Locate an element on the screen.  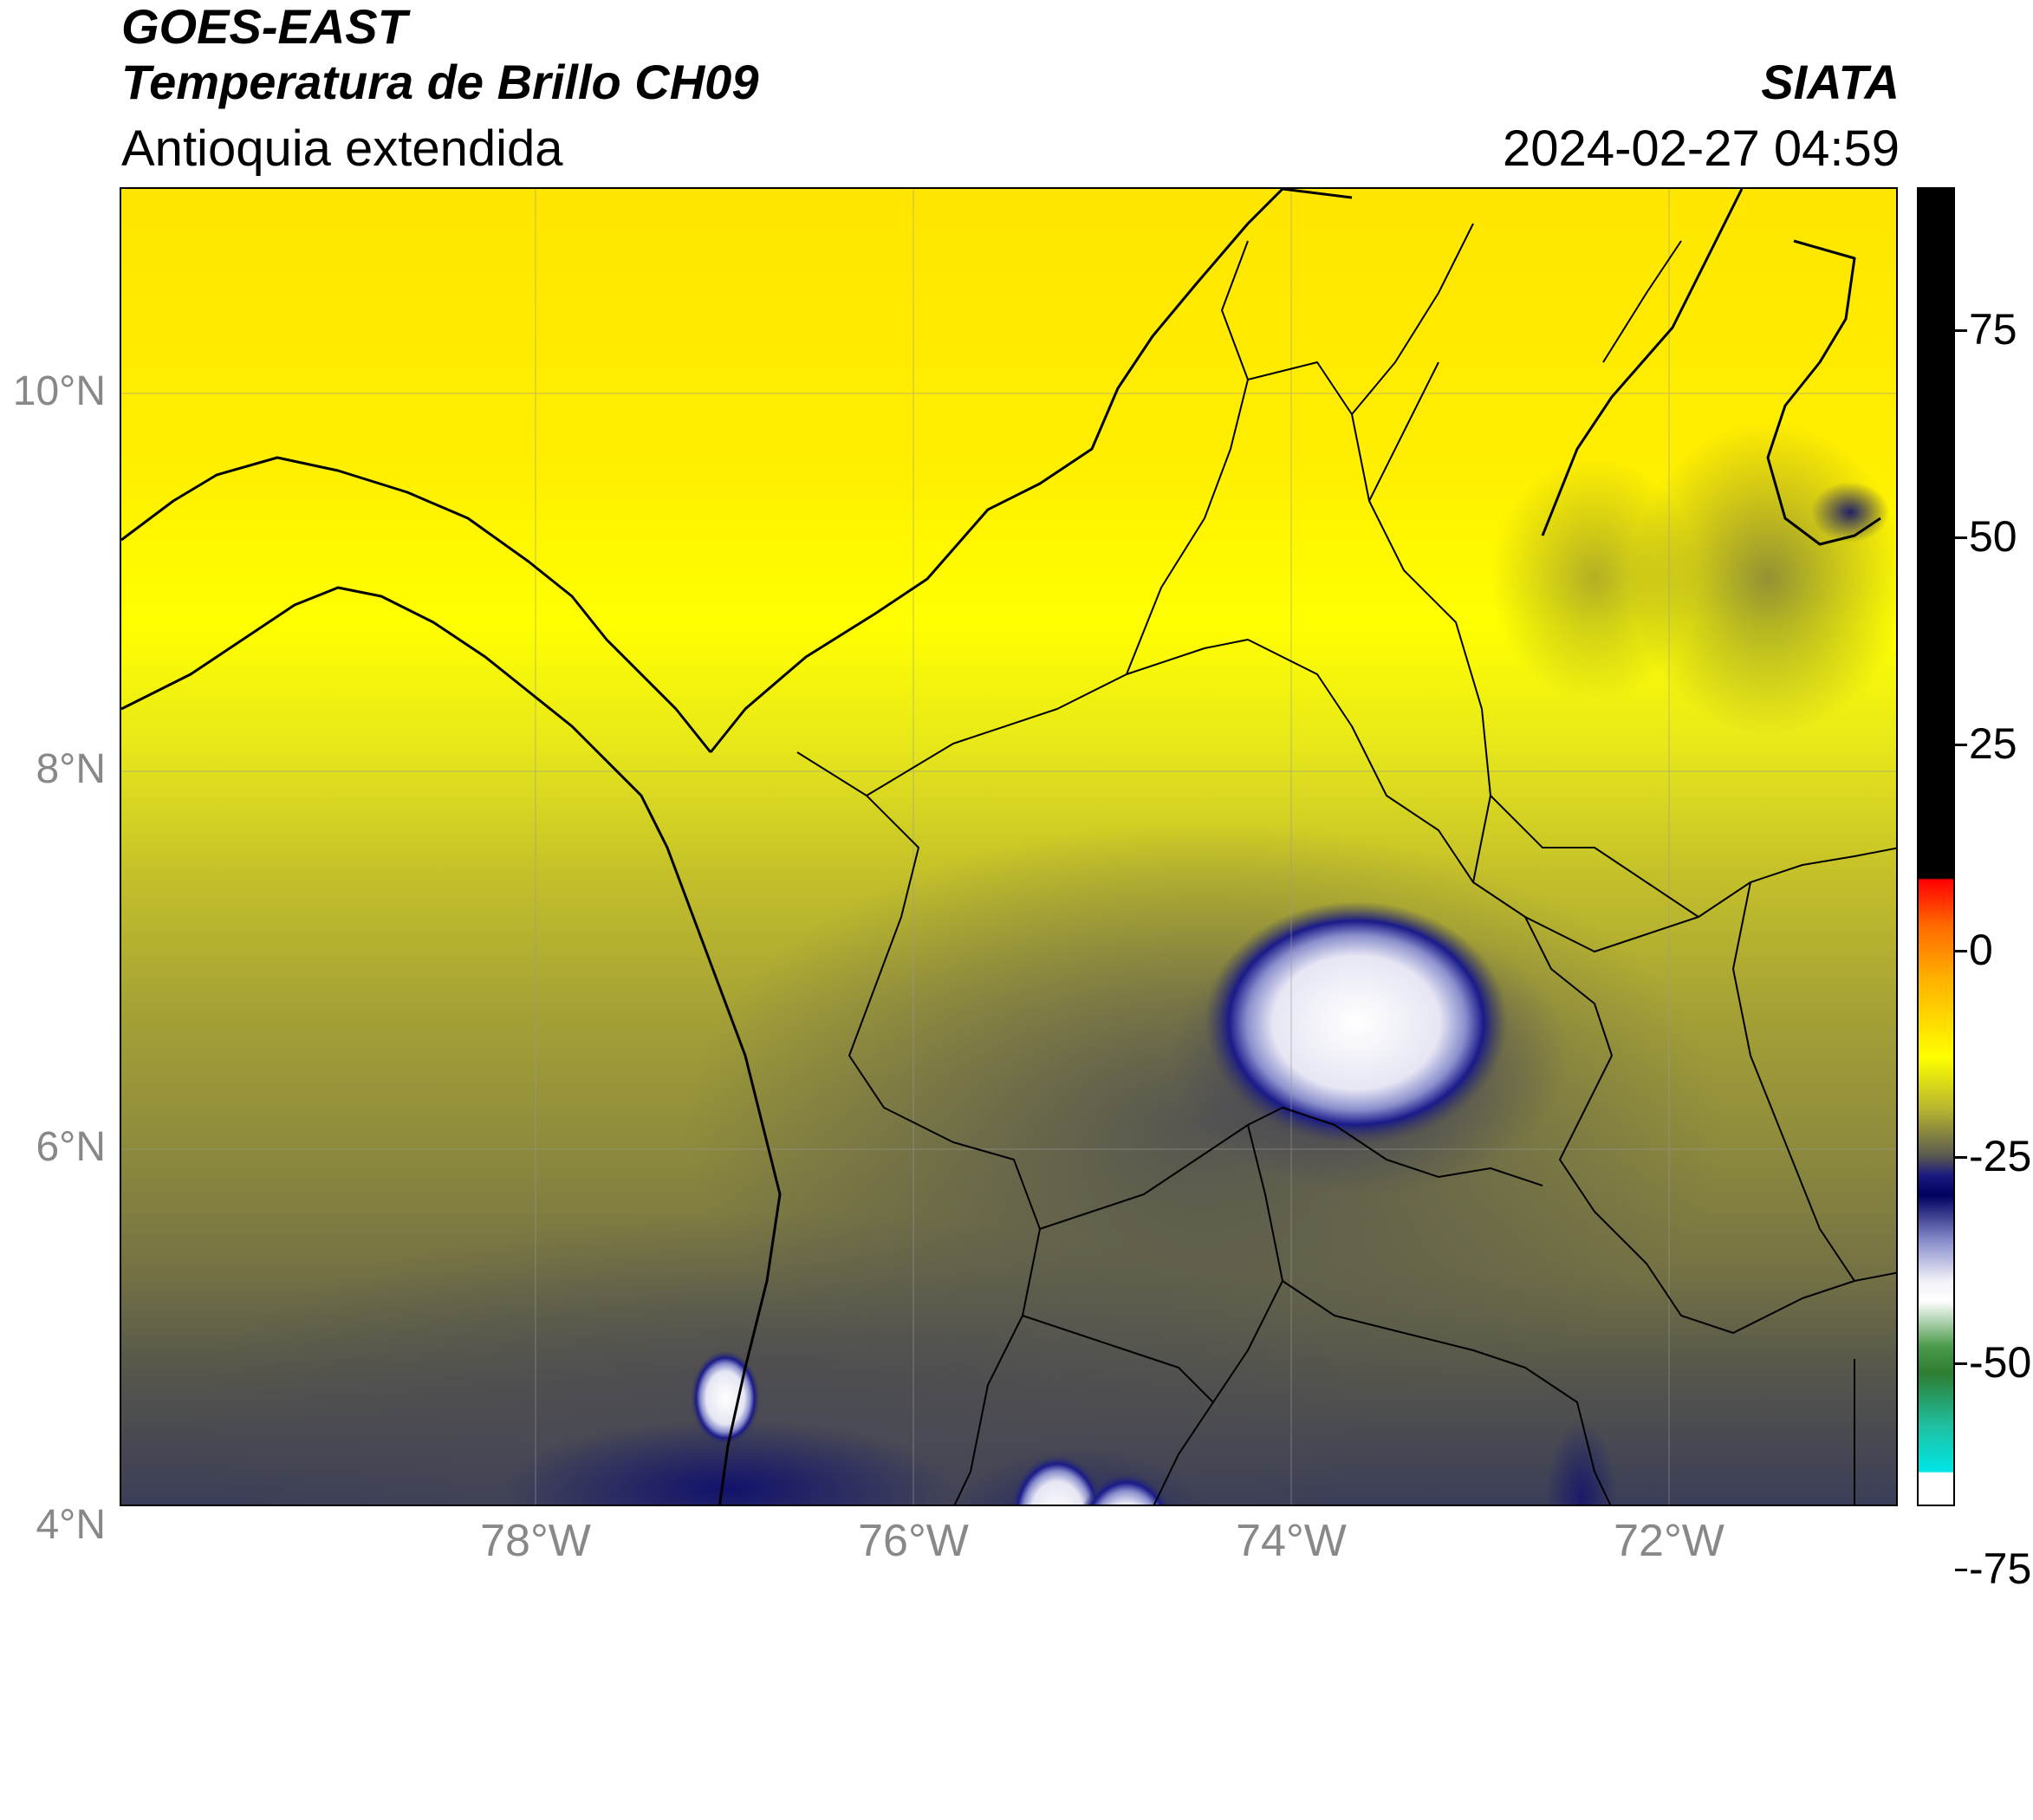
product-title: Temperatura de Brillo CH09 is located at coordinates (440, 82).